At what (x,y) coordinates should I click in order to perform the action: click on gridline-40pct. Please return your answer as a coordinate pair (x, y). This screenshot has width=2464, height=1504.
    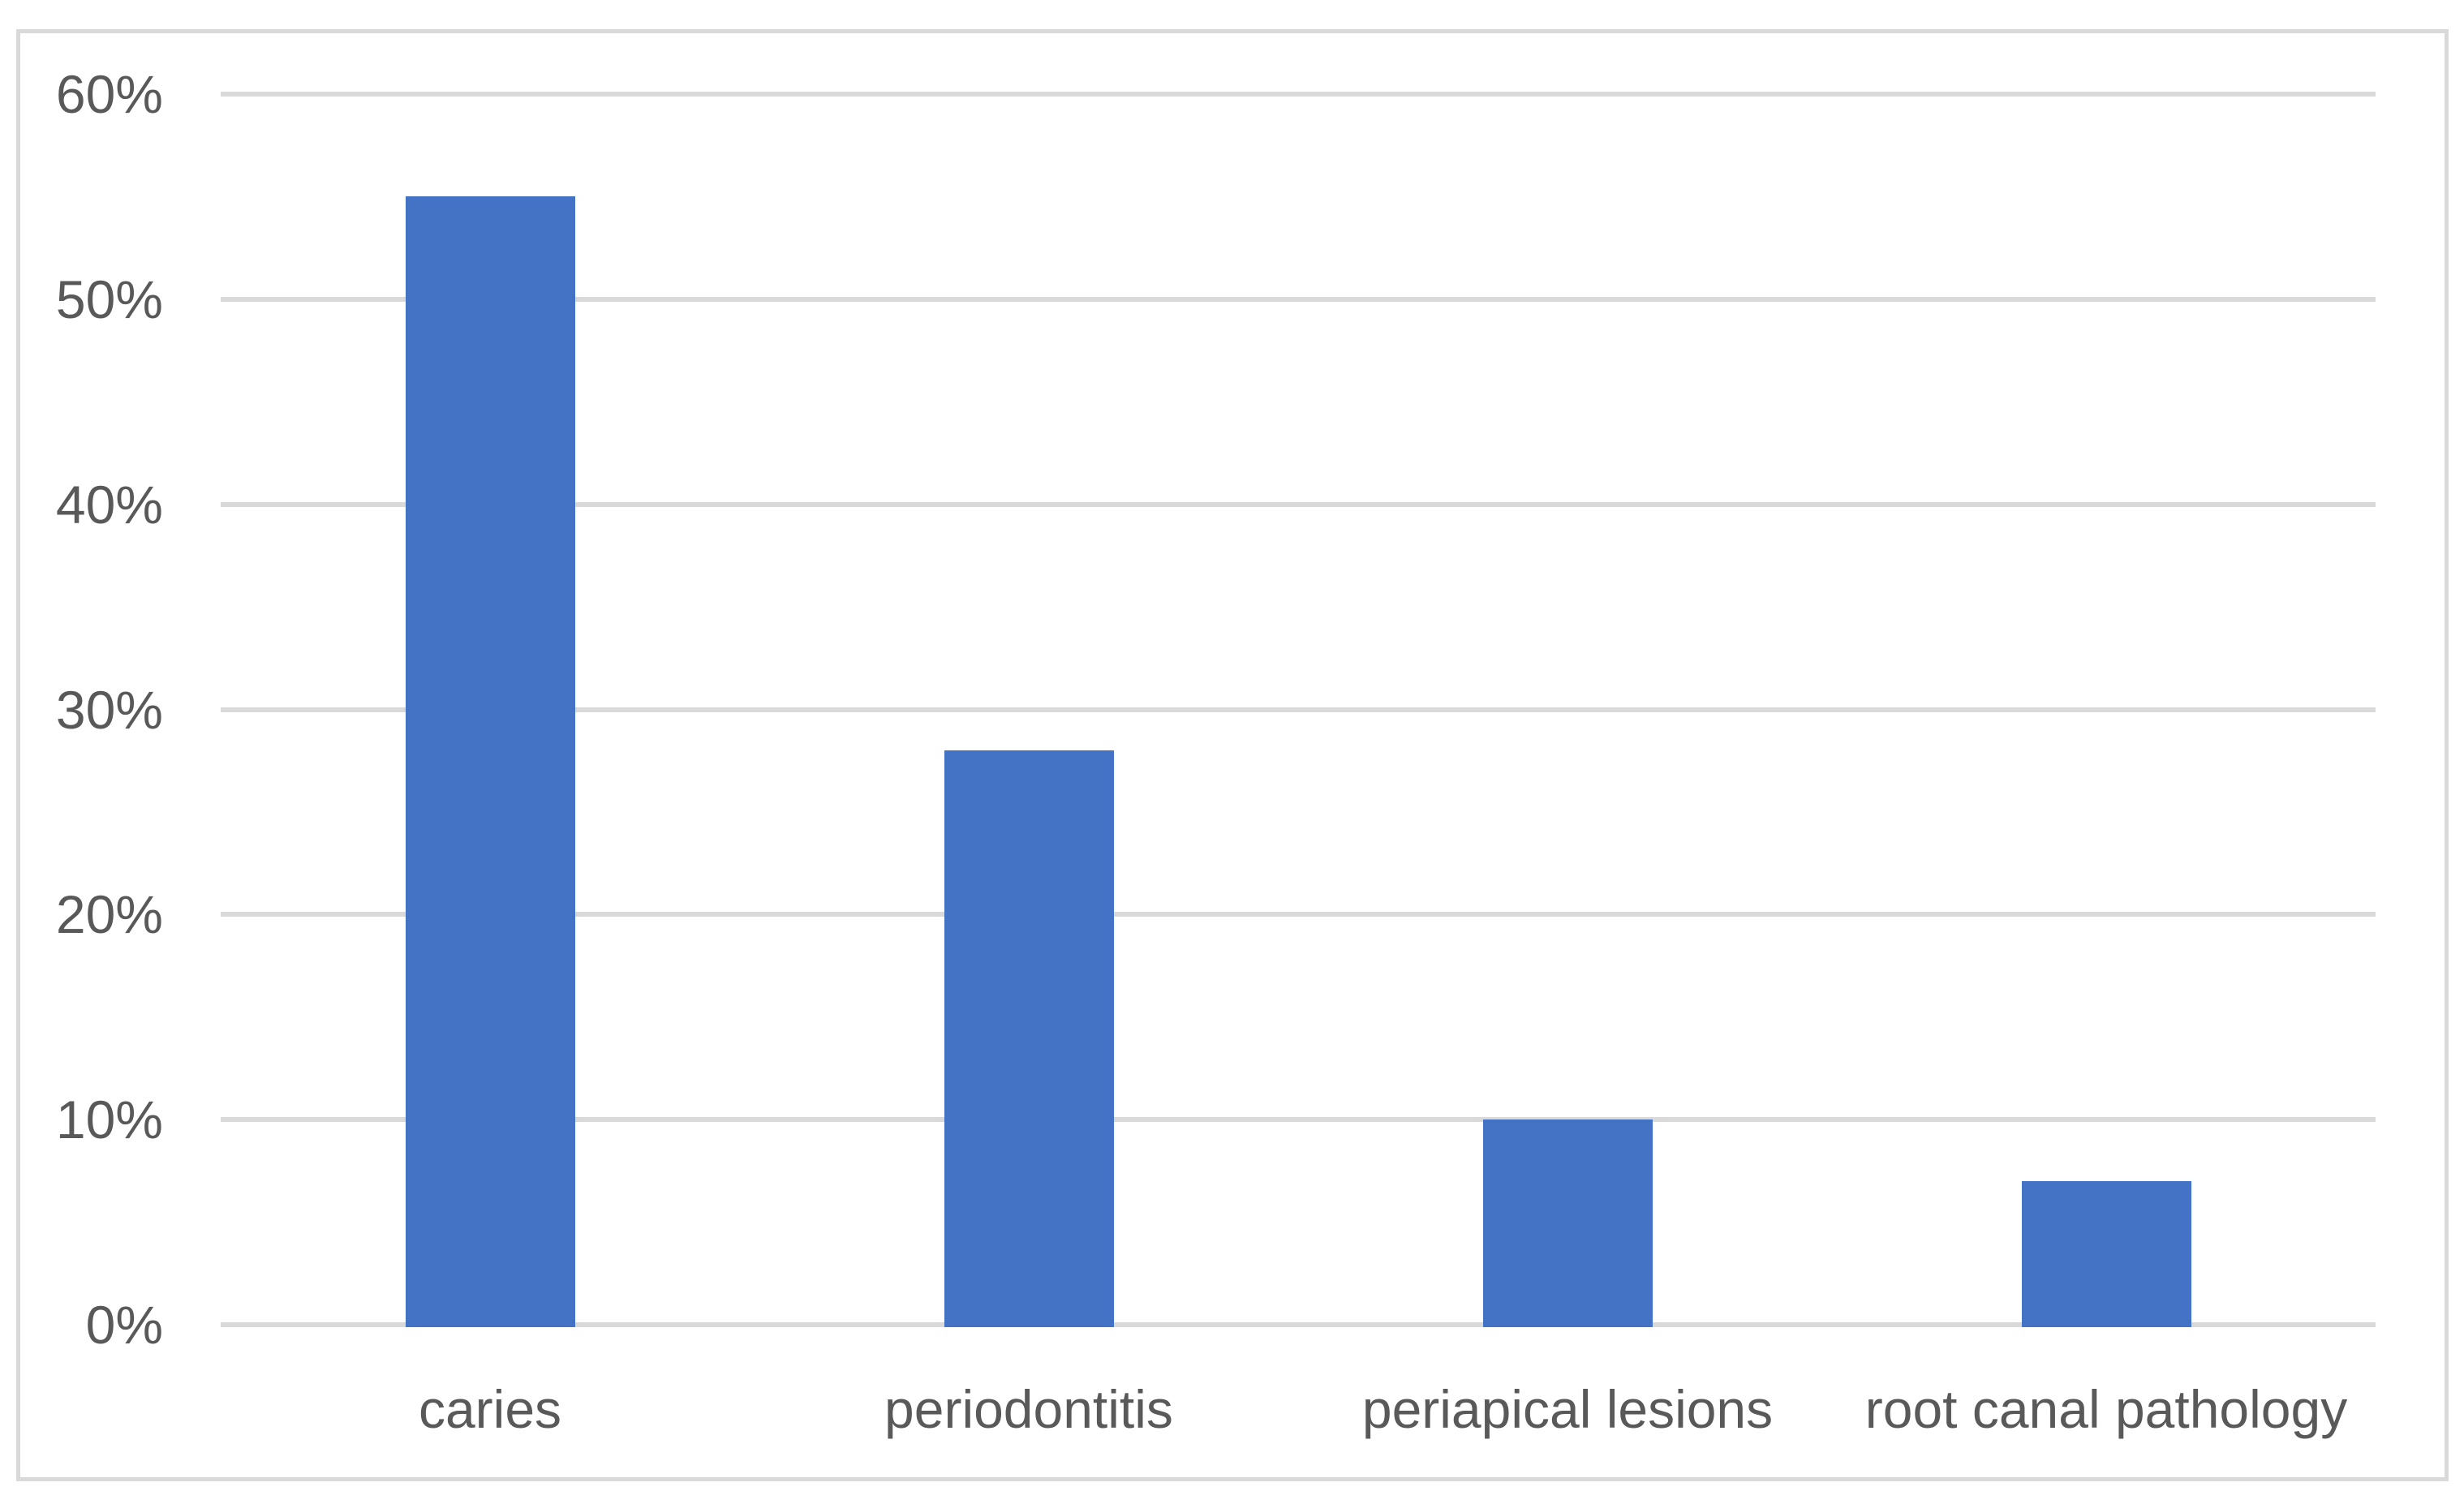
    Looking at the image, I should click on (1298, 504).